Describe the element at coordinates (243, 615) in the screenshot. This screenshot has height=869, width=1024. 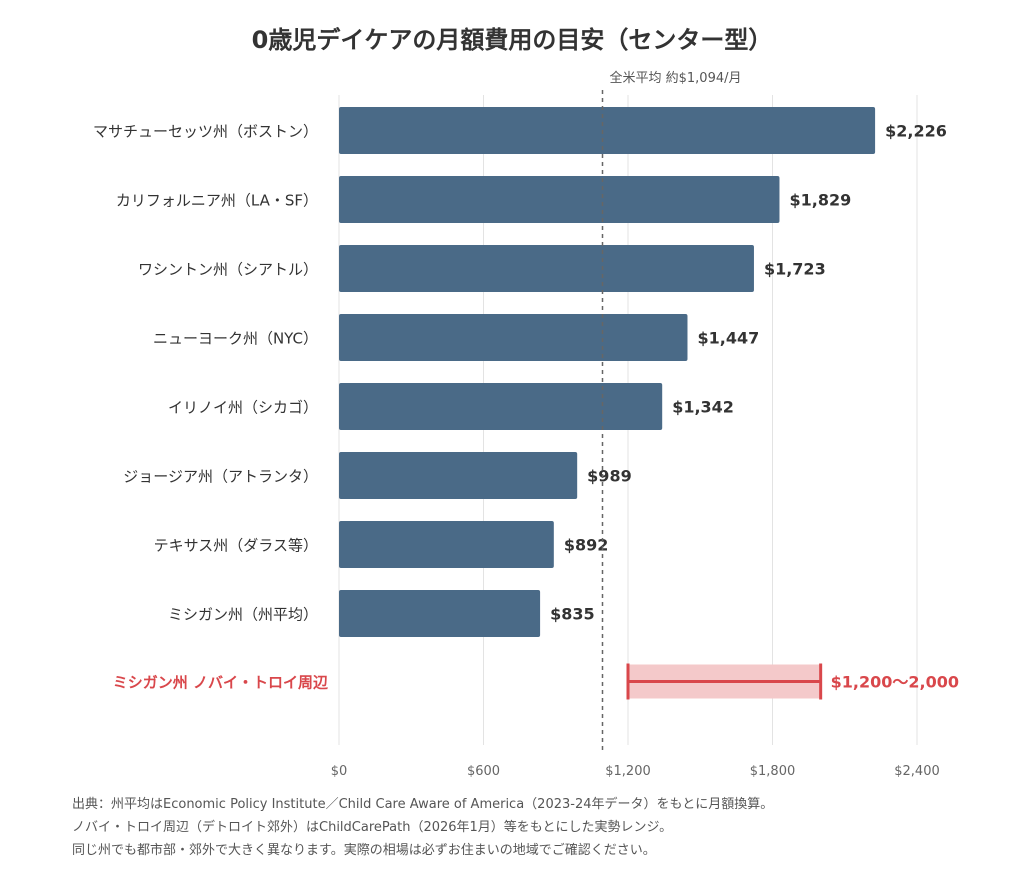
I see `category-label: ミシガン州（州平均）` at that location.